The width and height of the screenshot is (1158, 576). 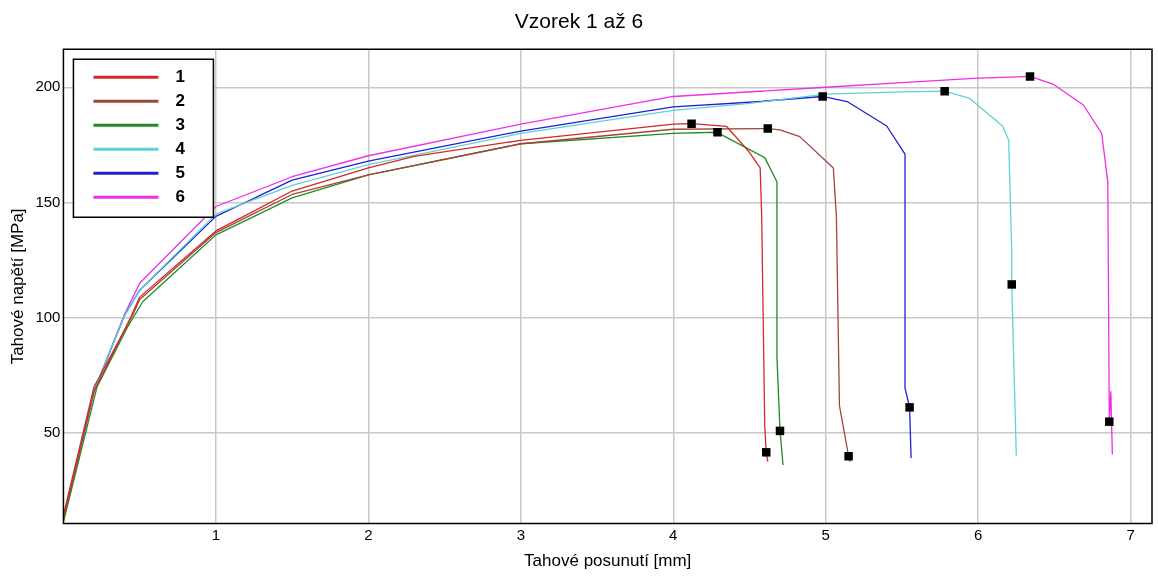 What do you see at coordinates (978, 534) in the screenshot?
I see `x-tick-label: 6` at bounding box center [978, 534].